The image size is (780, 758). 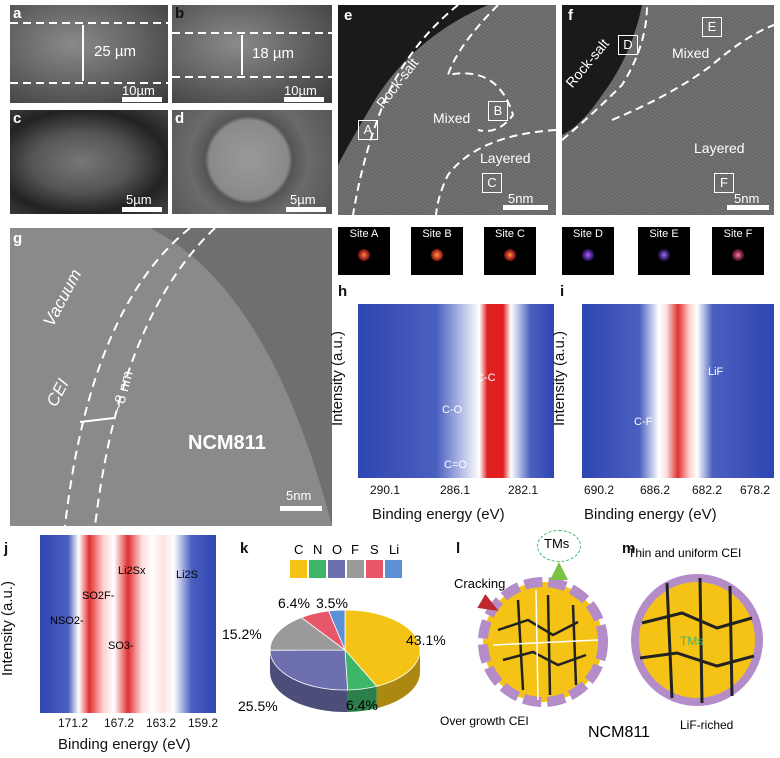 I want to click on legend-label-li: Li, so click(x=394, y=549).